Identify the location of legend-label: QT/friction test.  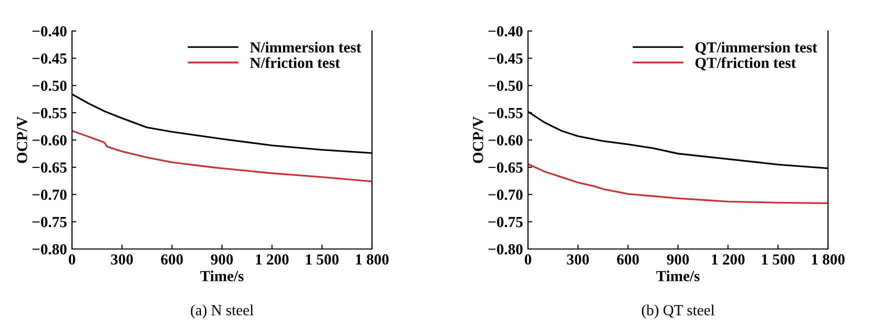
(745, 63).